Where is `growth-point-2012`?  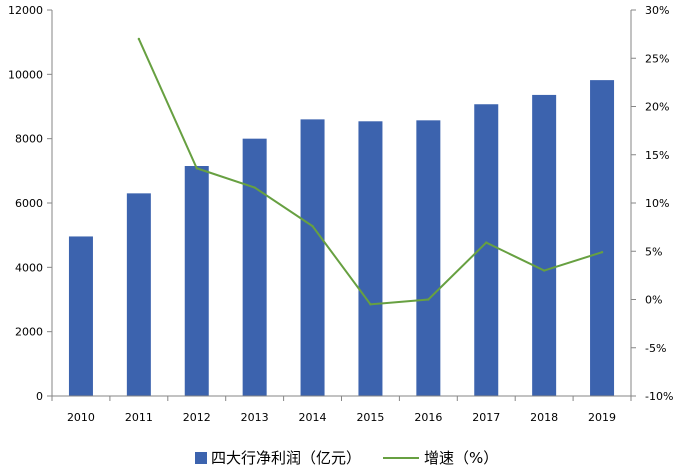 growth-point-2012 is located at coordinates (196, 168).